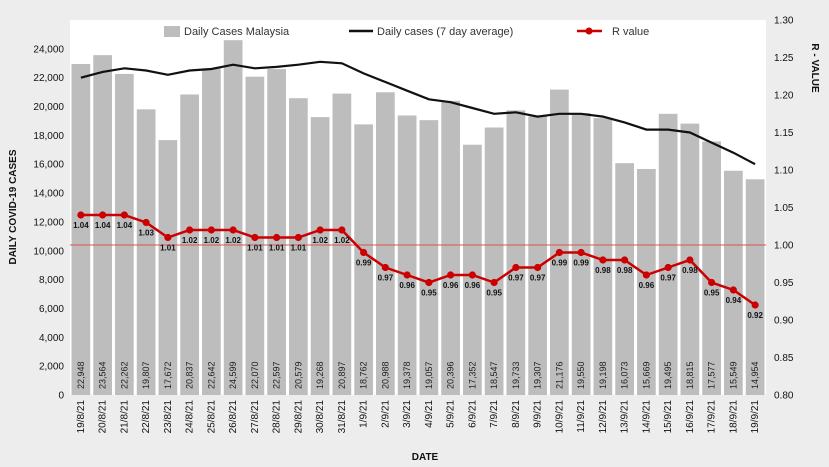 The width and height of the screenshot is (829, 467). Describe the element at coordinates (668, 278) in the screenshot. I see `r-value-label: 0.97` at that location.